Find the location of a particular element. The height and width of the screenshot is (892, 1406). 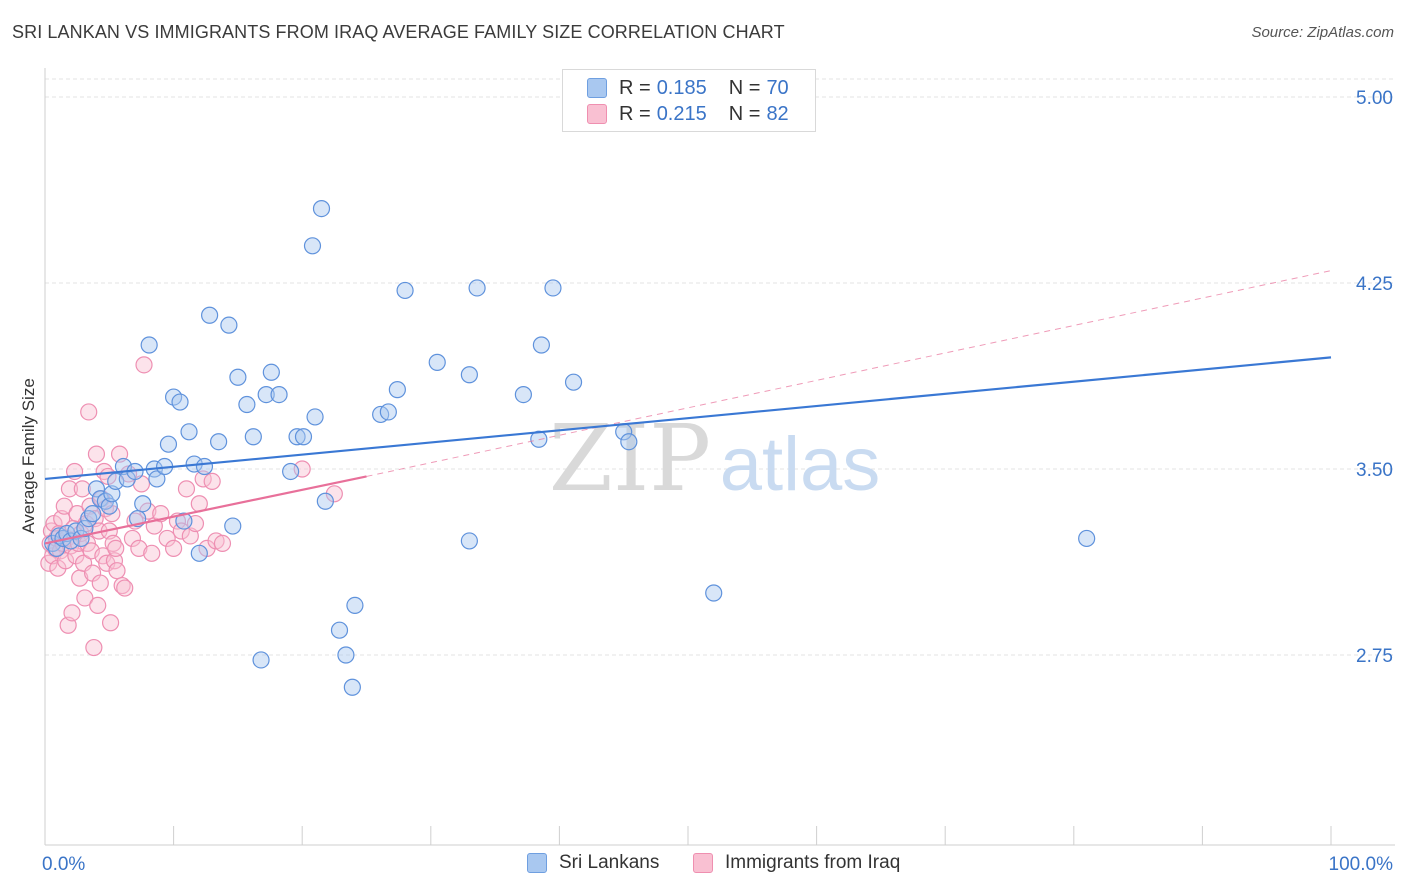

bottom-legend-swatch-blue is located at coordinates (537, 863).